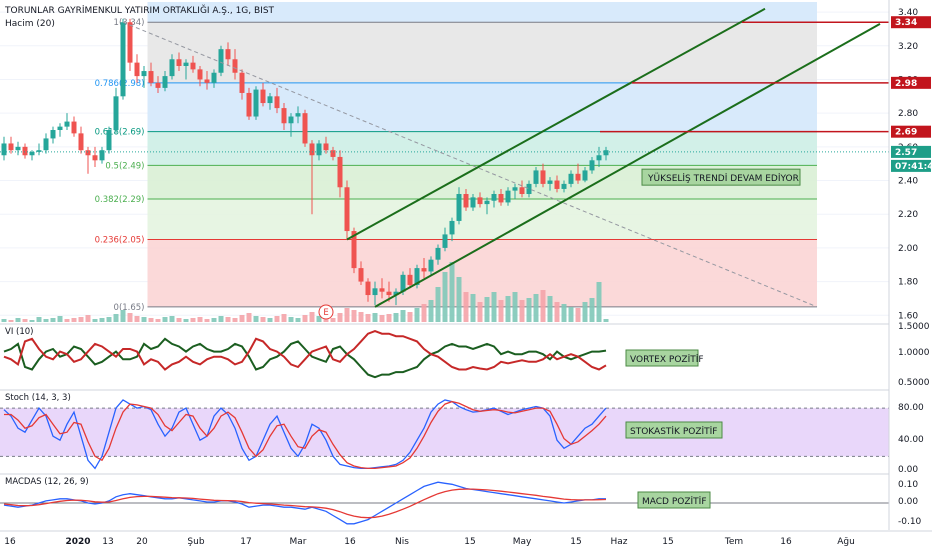 The image size is (932, 550). I want to click on price-marker-text: 07:41:49, so click(913, 167).